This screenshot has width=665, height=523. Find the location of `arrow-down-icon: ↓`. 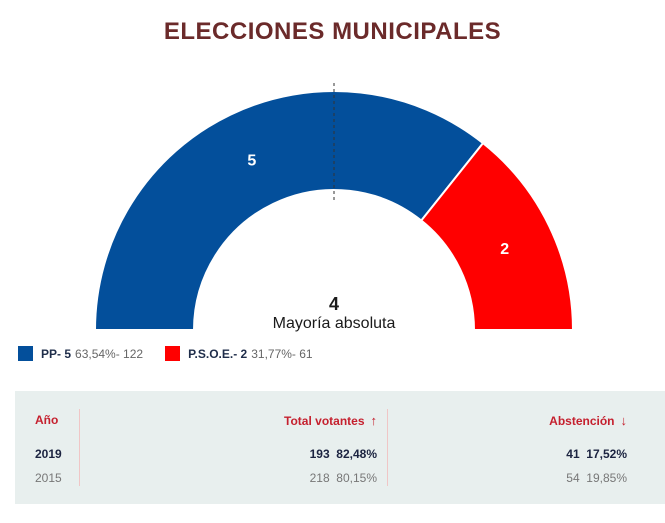

arrow-down-icon: ↓ is located at coordinates (624, 420).